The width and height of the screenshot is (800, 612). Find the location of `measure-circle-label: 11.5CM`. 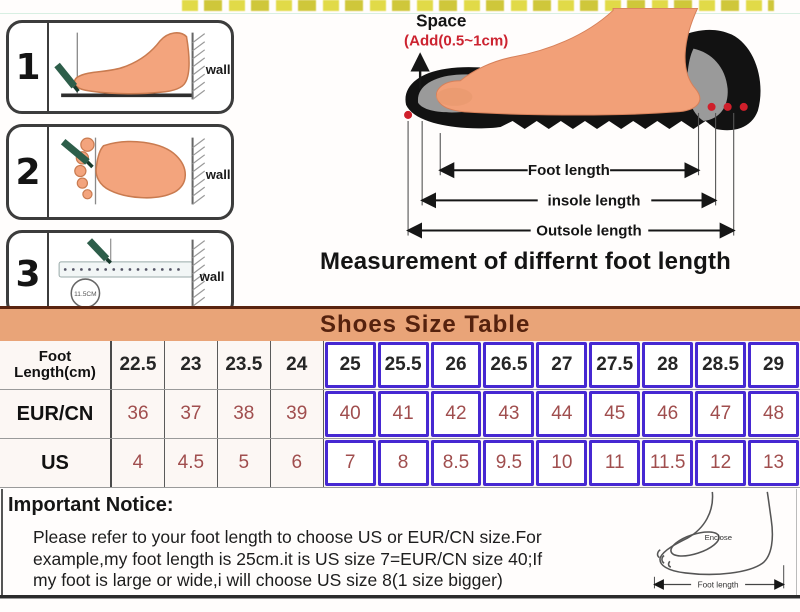

measure-circle-label: 11.5CM is located at coordinates (85, 294).